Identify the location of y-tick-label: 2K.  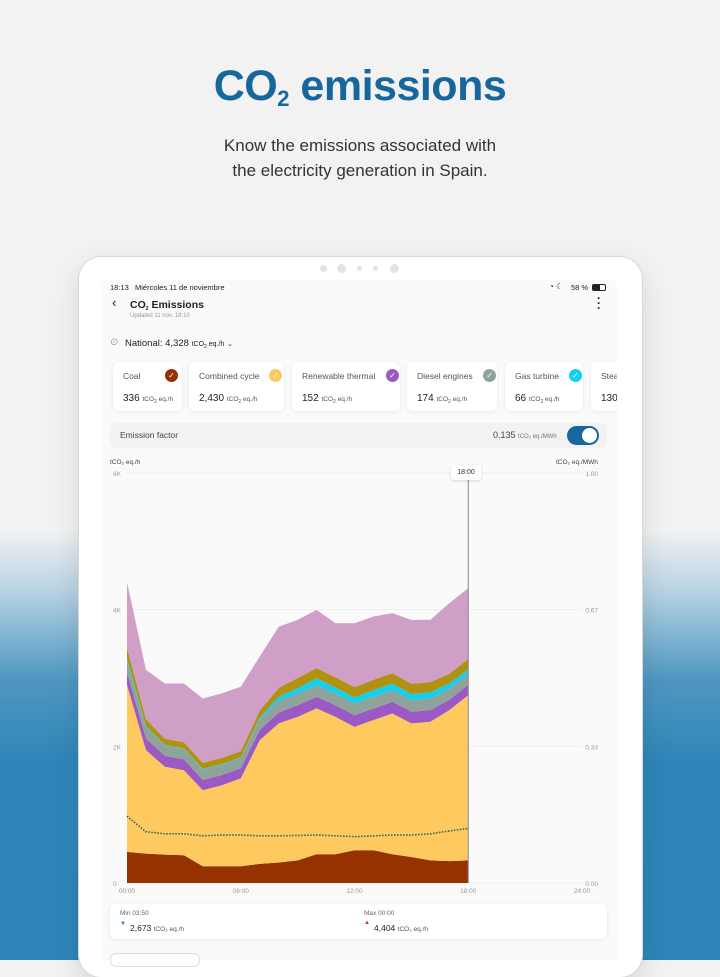
(117, 747).